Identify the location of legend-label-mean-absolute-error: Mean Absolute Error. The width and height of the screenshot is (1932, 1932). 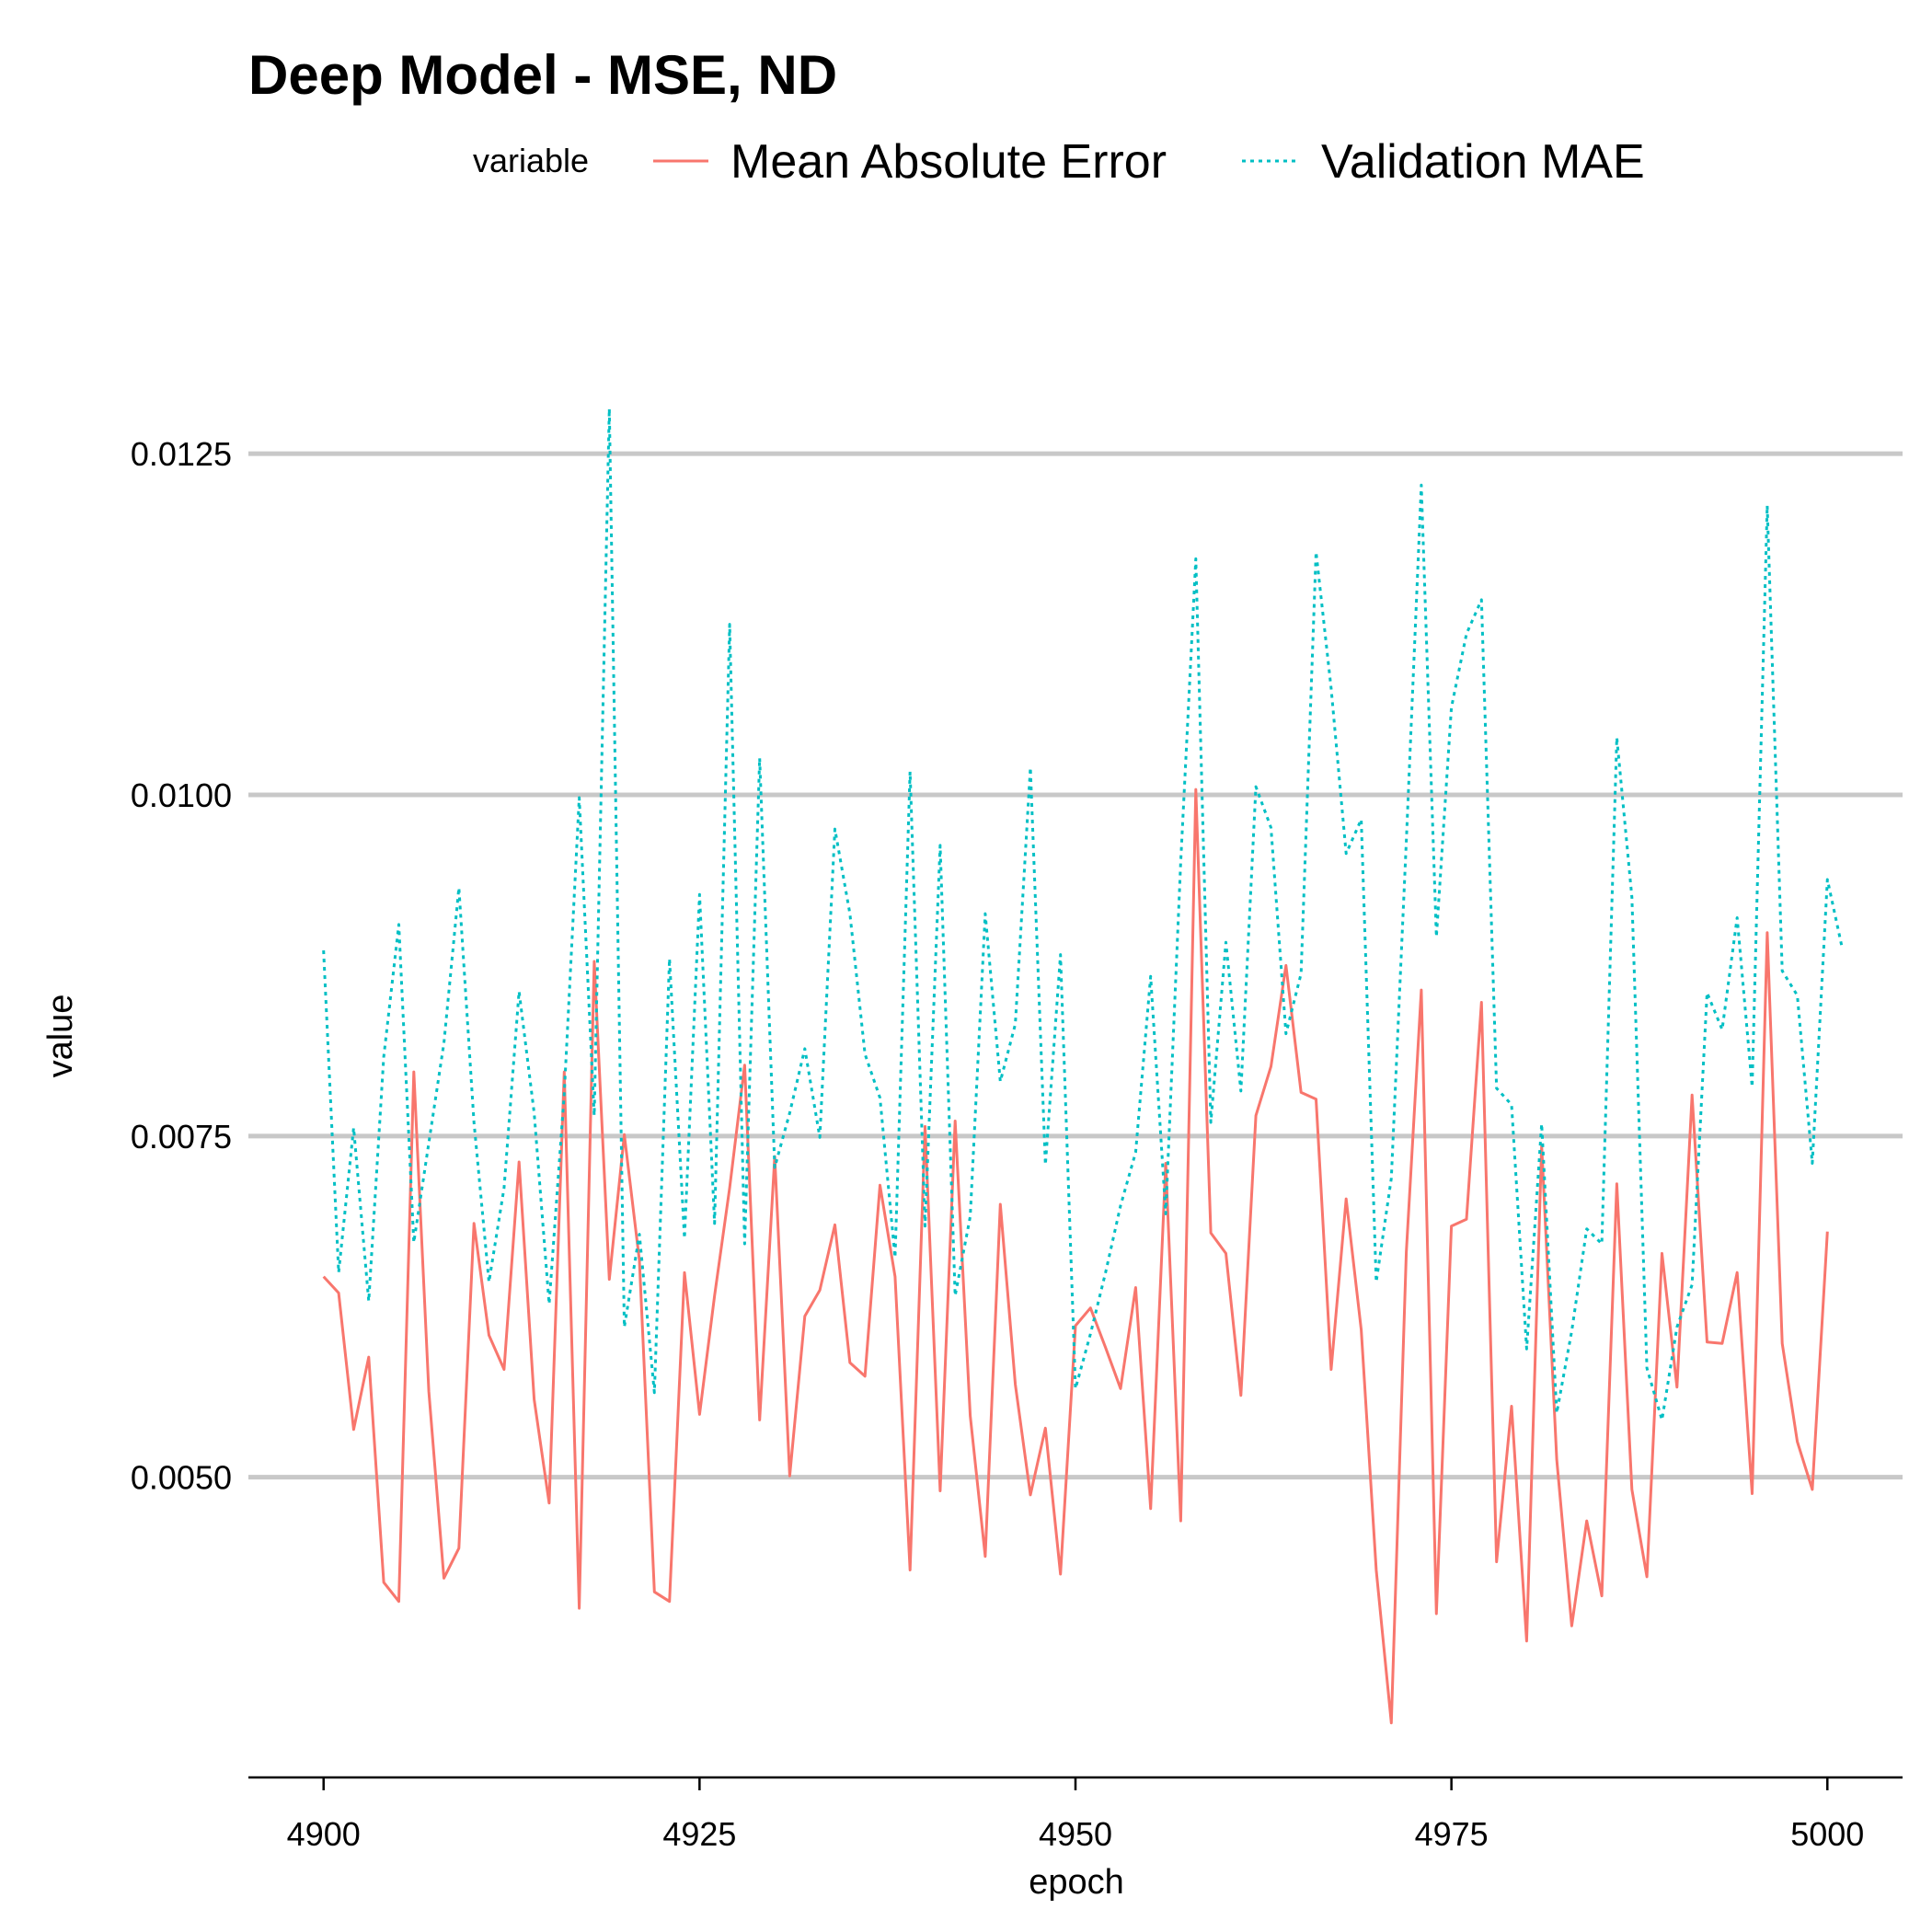
(949, 162).